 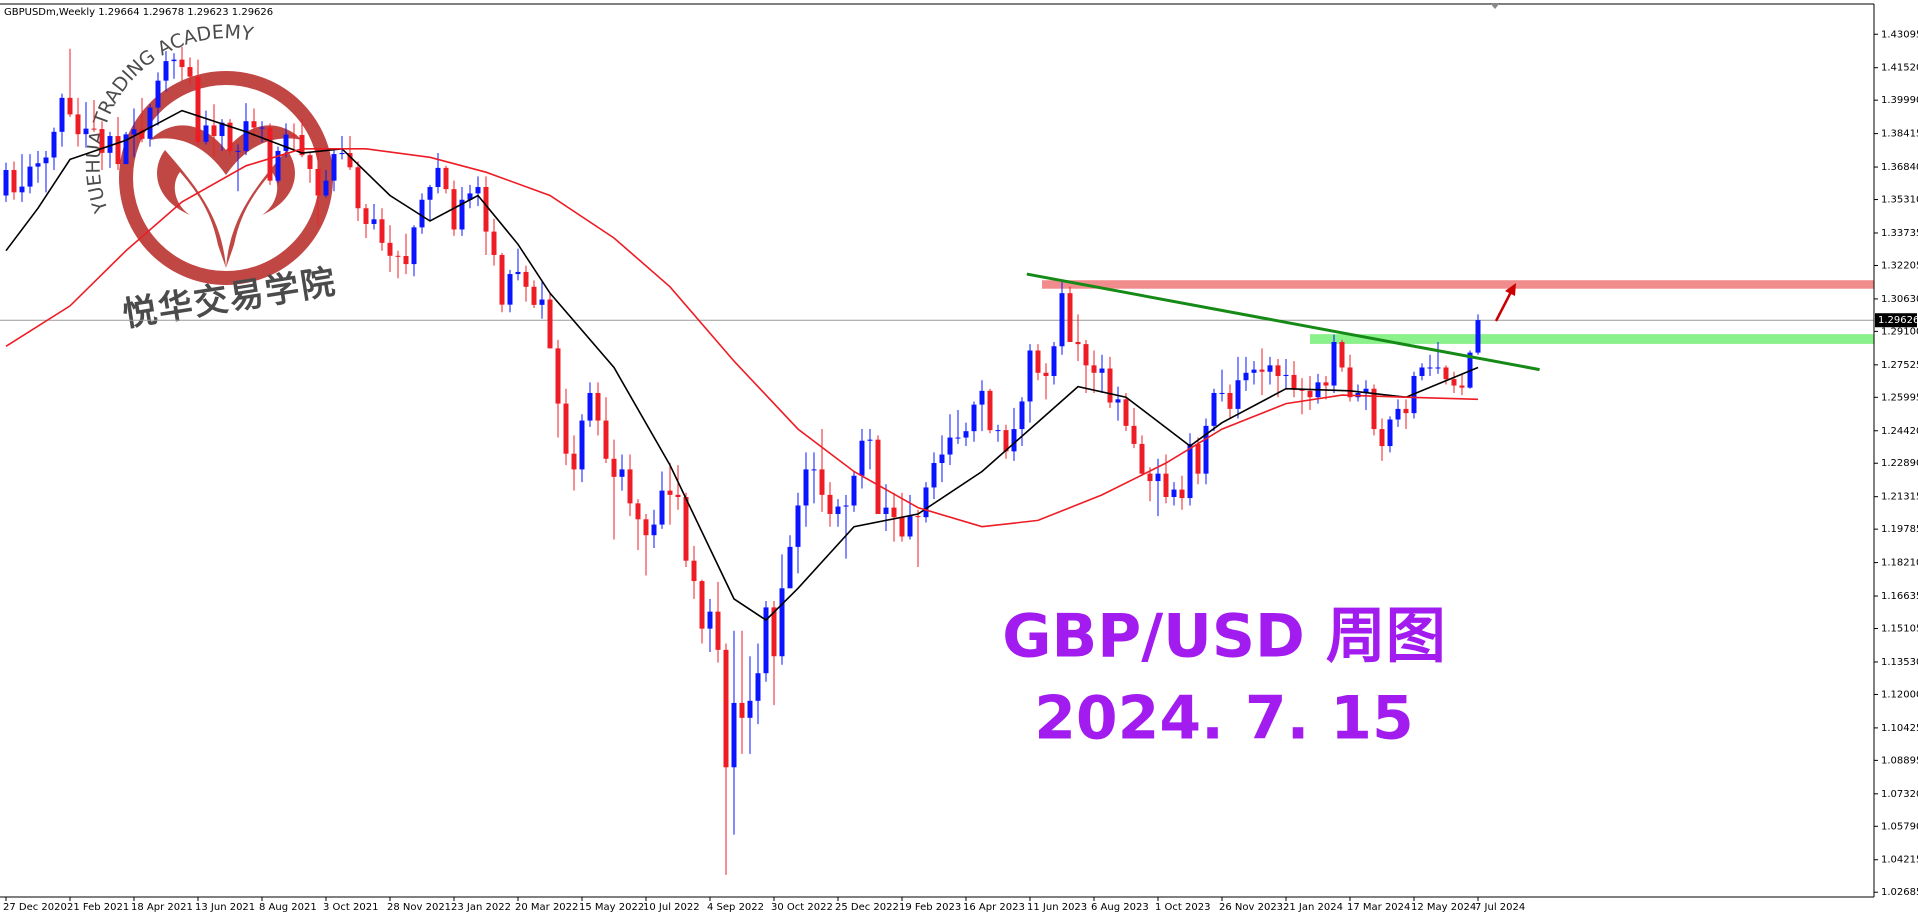 What do you see at coordinates (1495, 6) in the screenshot?
I see `scroll-marker` at bounding box center [1495, 6].